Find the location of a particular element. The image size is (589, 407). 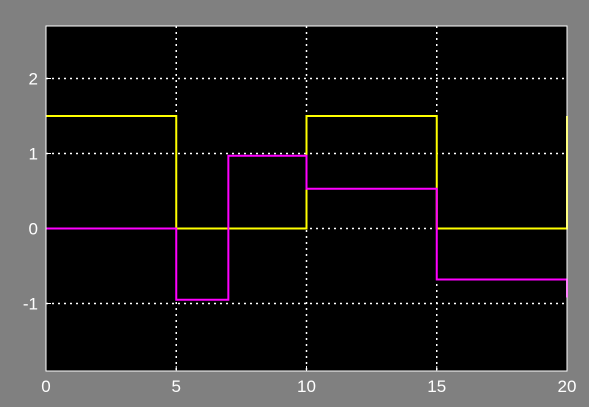

y-tick-label: -1 is located at coordinates (30, 304).